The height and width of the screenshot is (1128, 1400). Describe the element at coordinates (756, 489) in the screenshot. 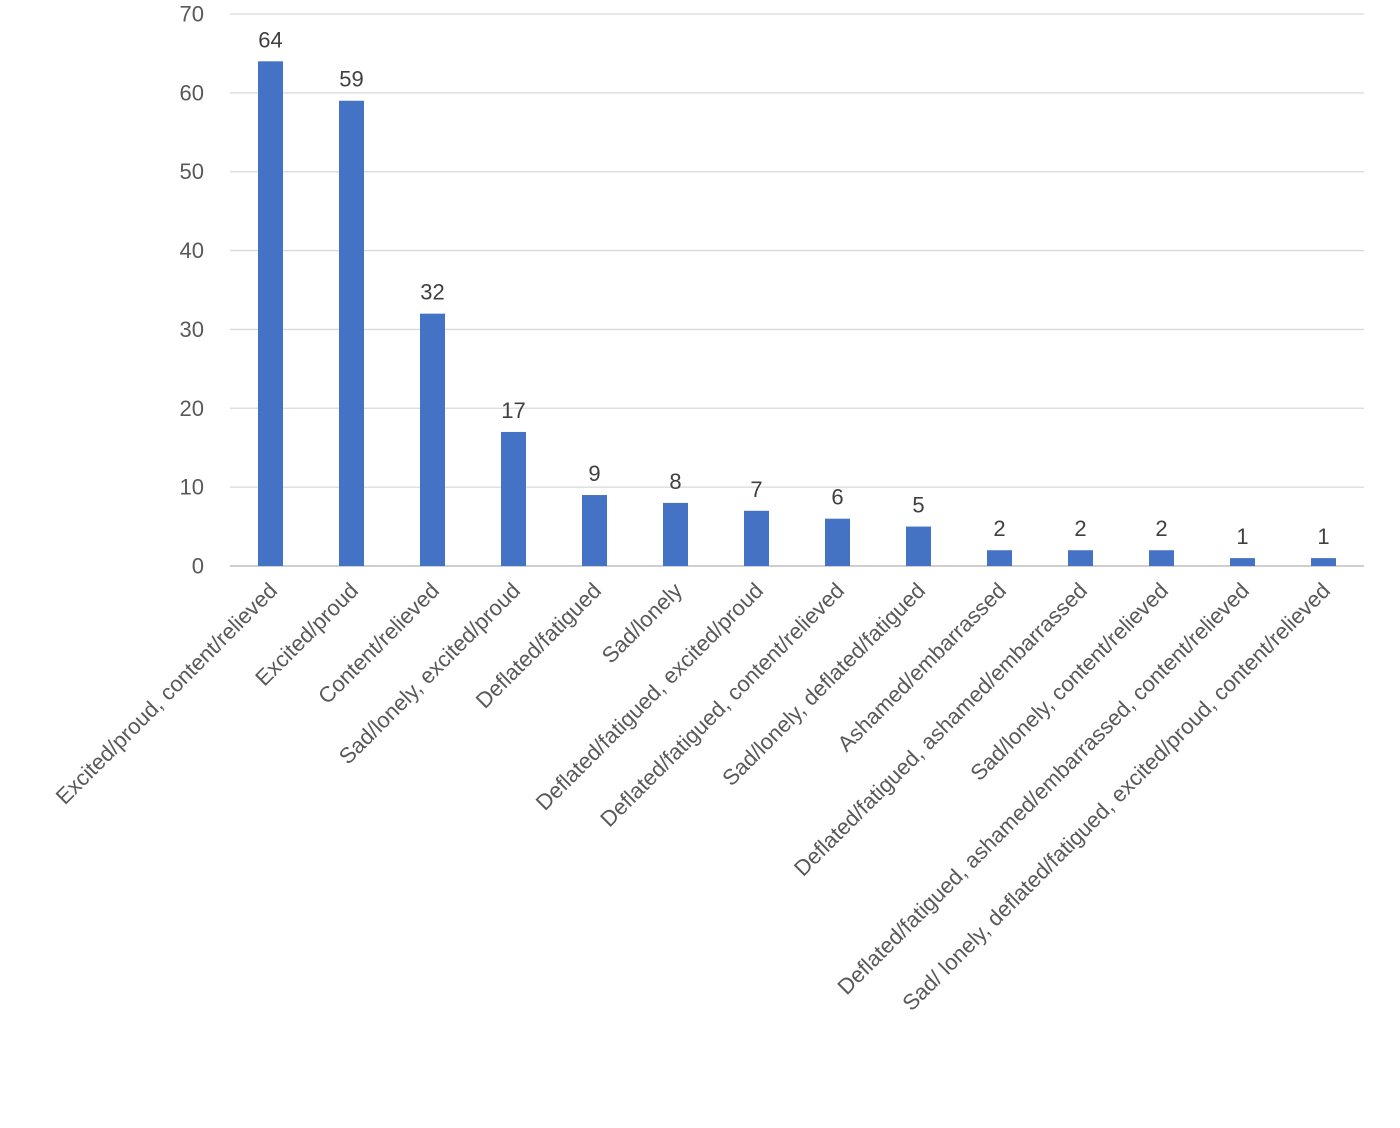

I see `data-label: 7` at that location.